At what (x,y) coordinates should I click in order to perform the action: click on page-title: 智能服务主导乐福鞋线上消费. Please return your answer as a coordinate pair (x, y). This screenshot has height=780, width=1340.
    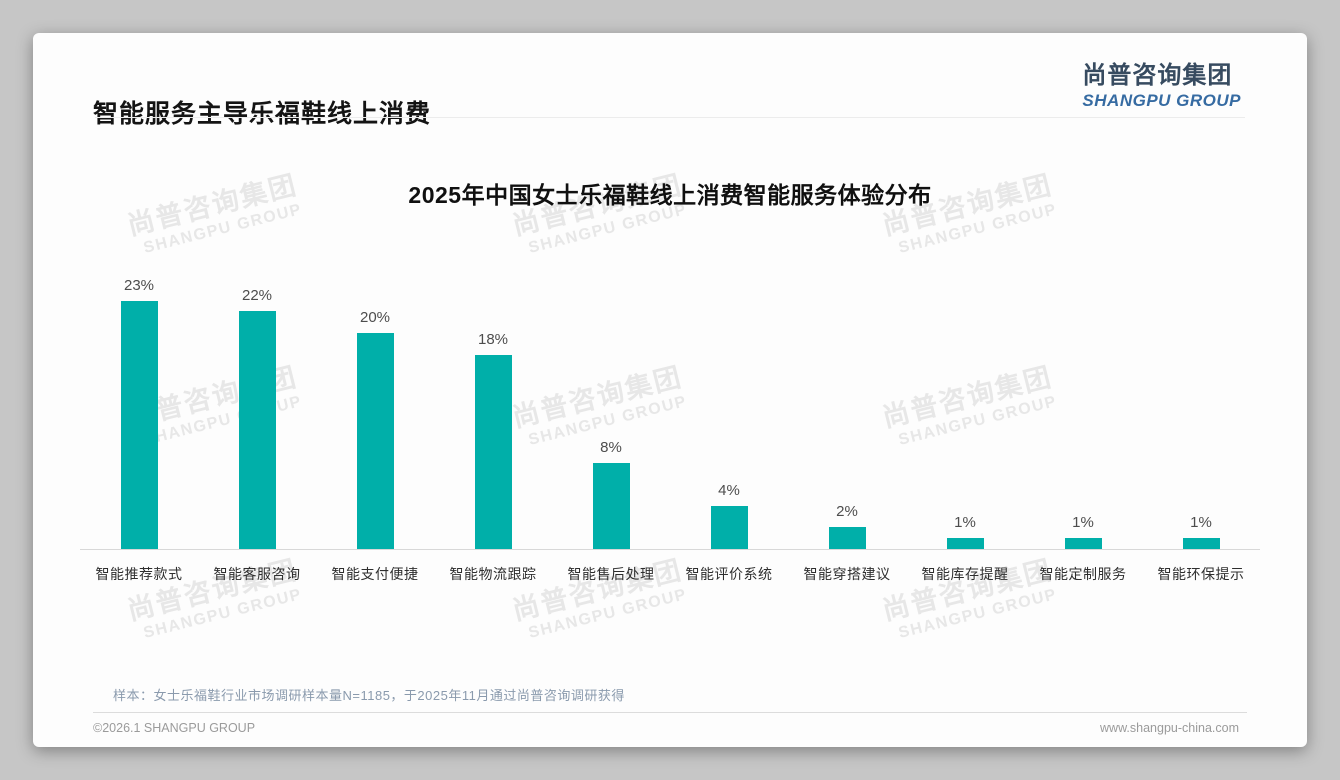
    Looking at the image, I should click on (262, 113).